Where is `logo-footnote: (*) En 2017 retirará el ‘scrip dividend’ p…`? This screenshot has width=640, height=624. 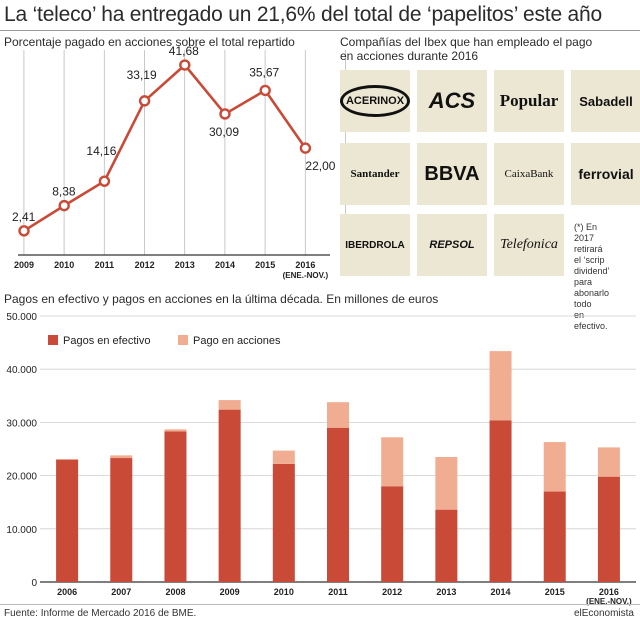 logo-footnote: (*) En 2017 retirará el ‘scrip dividend’ p… is located at coordinates (591, 277).